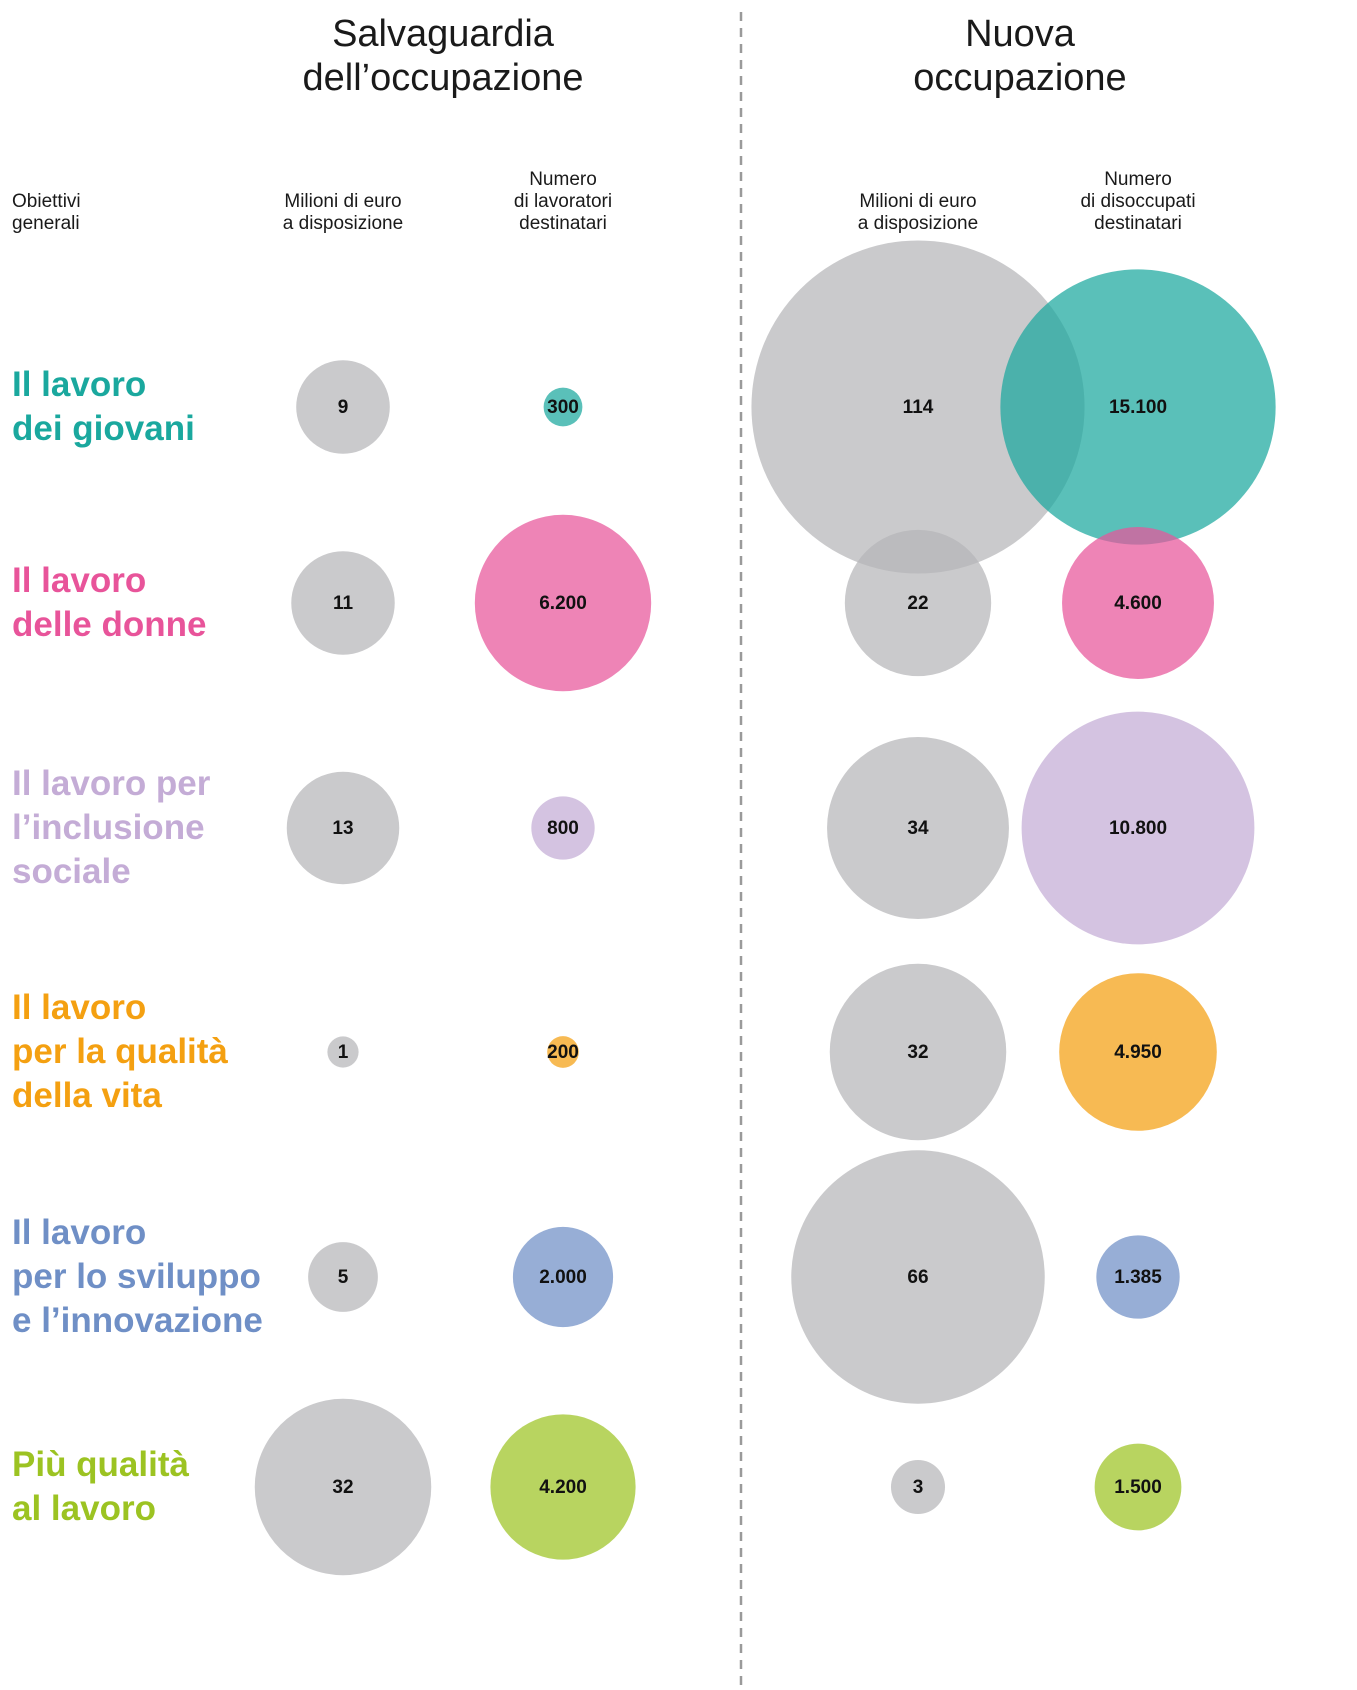 This screenshot has height=1690, width=1357. I want to click on row-label: Il lavoro delle donne, so click(109, 602).